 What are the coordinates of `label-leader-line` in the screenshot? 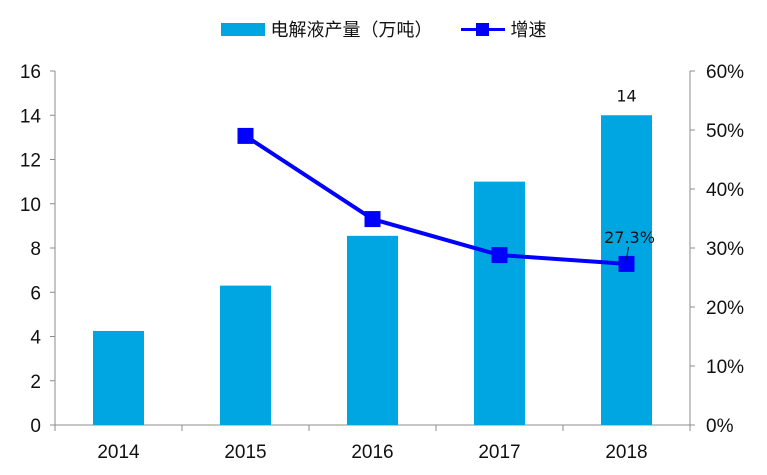 It's located at (627, 253).